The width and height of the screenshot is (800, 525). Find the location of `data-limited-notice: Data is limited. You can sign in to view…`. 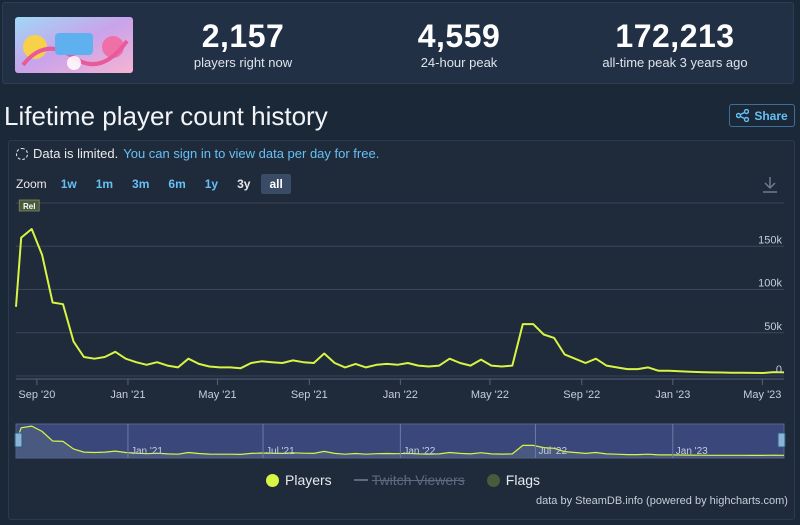

data-limited-notice: Data is limited. You can sign in to view… is located at coordinates (197, 154).